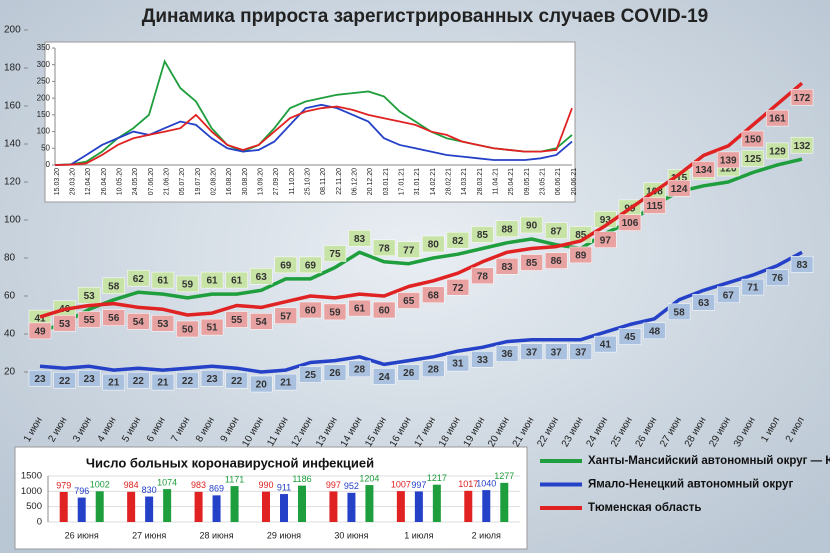  Describe the element at coordinates (198, 181) in the screenshot. I see `x-tick-label: 19.07.20` at that location.